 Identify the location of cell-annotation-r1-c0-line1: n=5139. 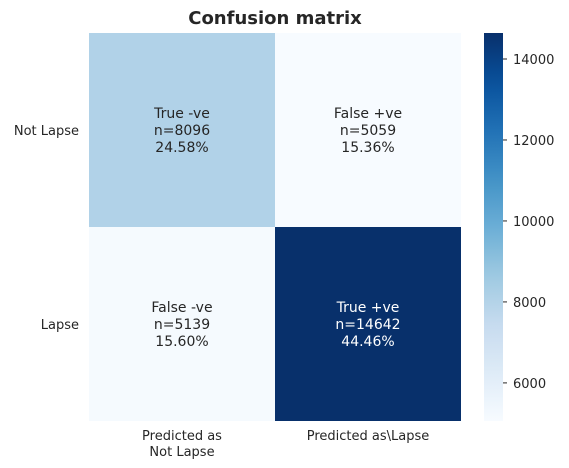
(182, 325).